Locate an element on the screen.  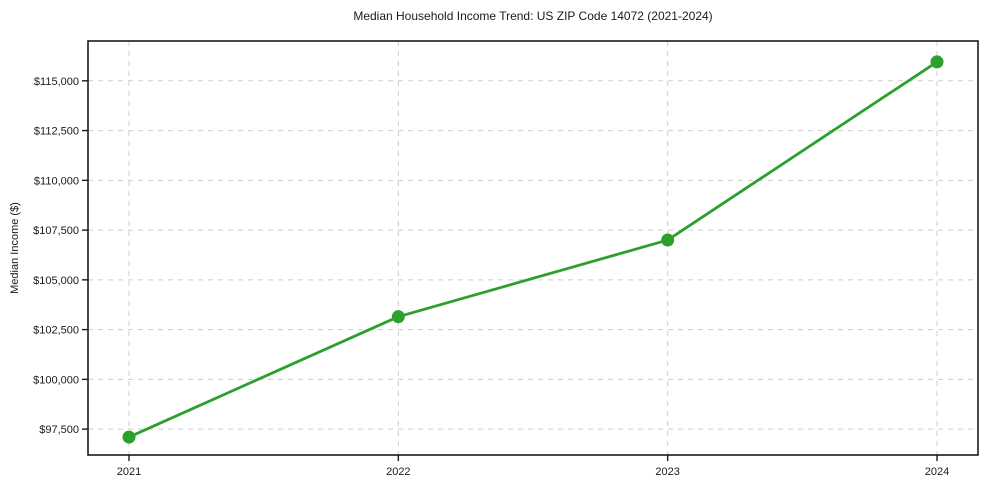
x-tick-label: 2024 is located at coordinates (937, 472).